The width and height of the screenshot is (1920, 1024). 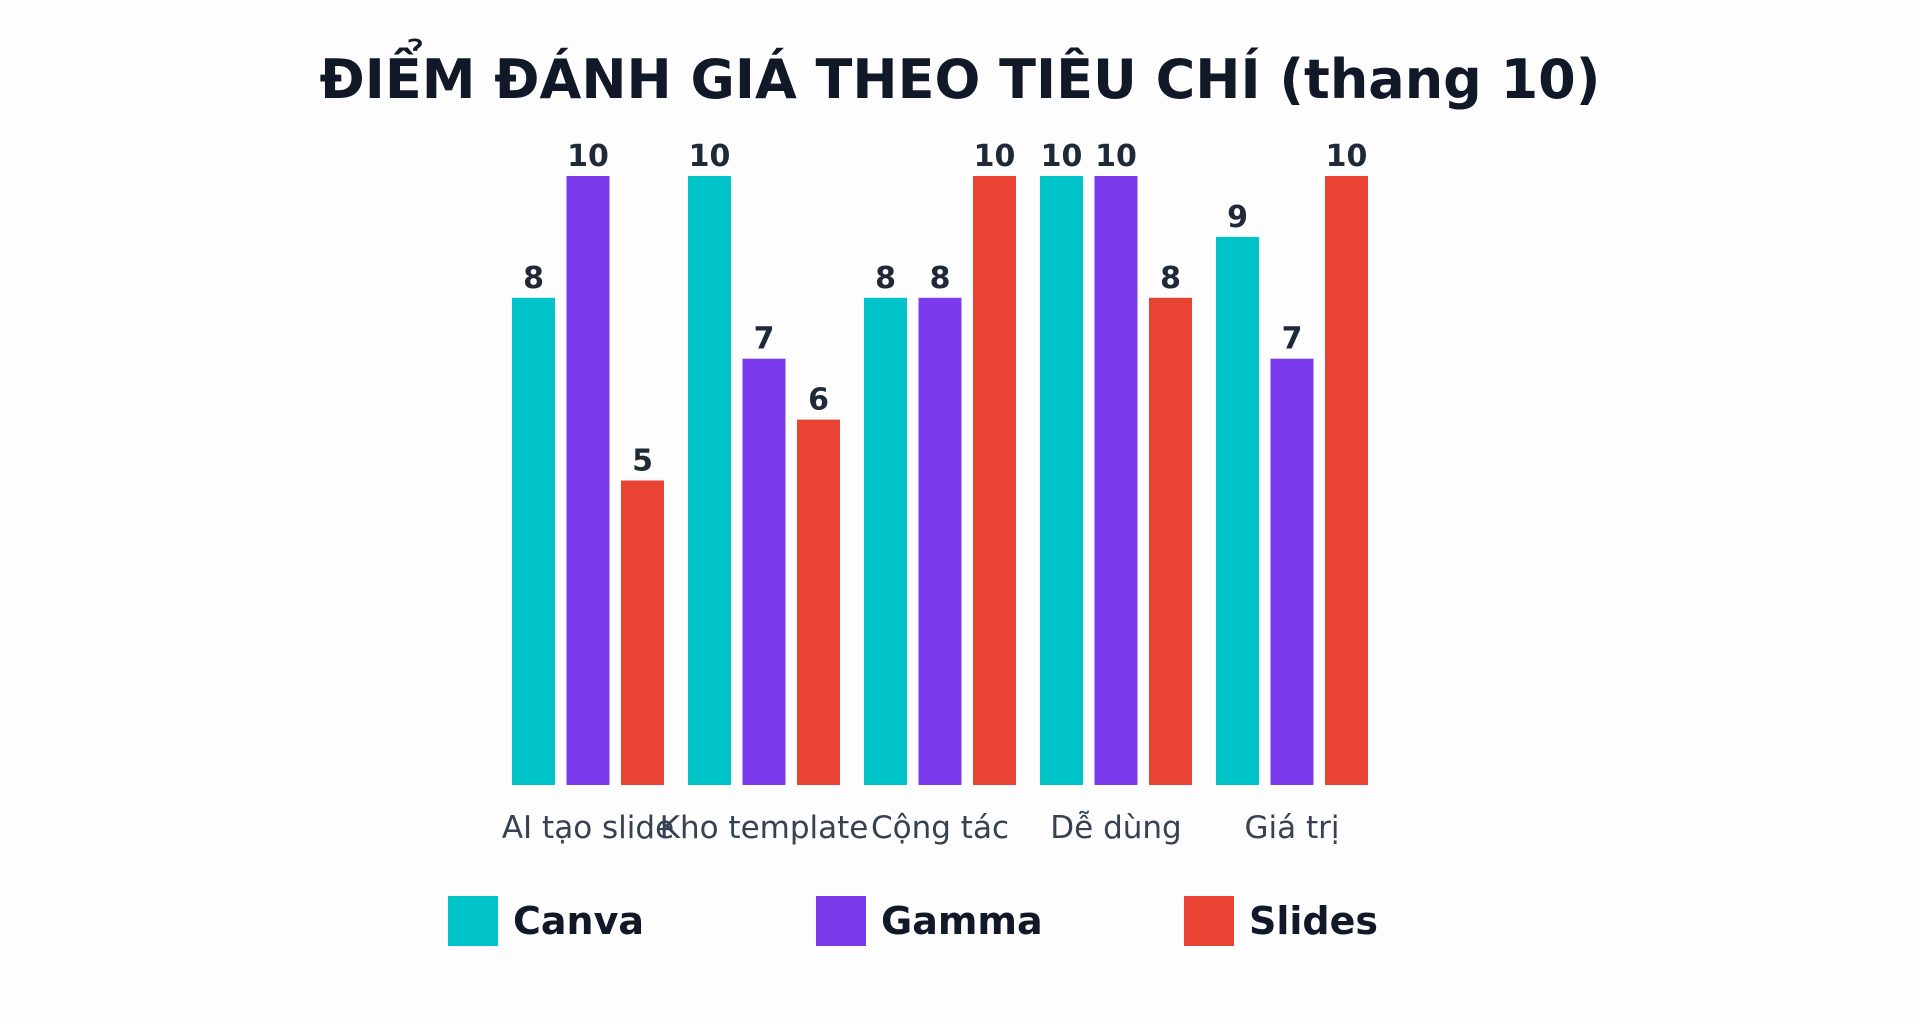 What do you see at coordinates (960, 75) in the screenshot?
I see `chart-title: ĐIỂM ĐÁNH GIÁ THEO TIÊU CHÍ (thang 10)` at bounding box center [960, 75].